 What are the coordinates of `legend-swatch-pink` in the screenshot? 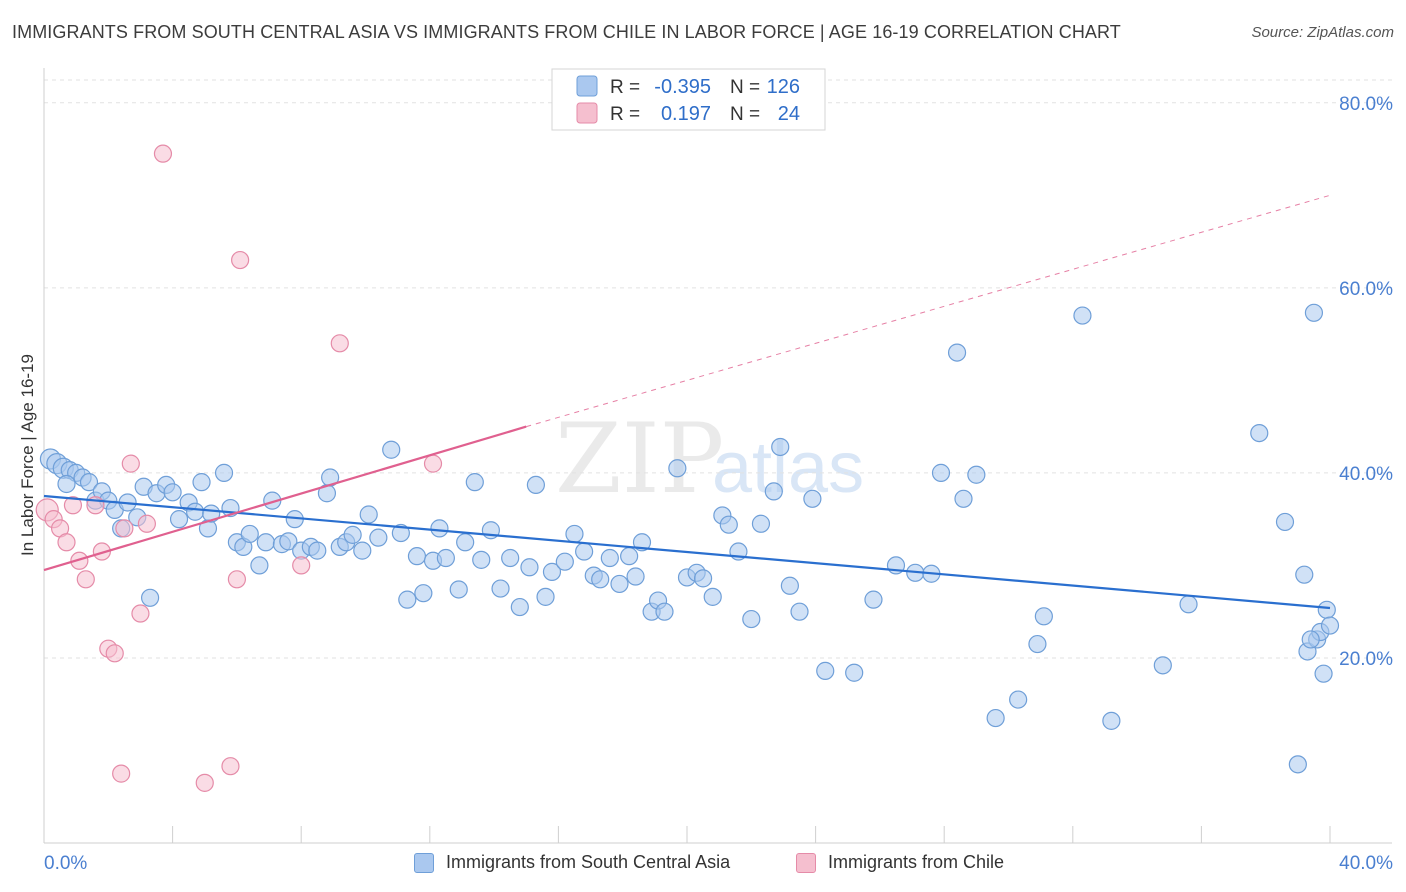 It's located at (587, 113).